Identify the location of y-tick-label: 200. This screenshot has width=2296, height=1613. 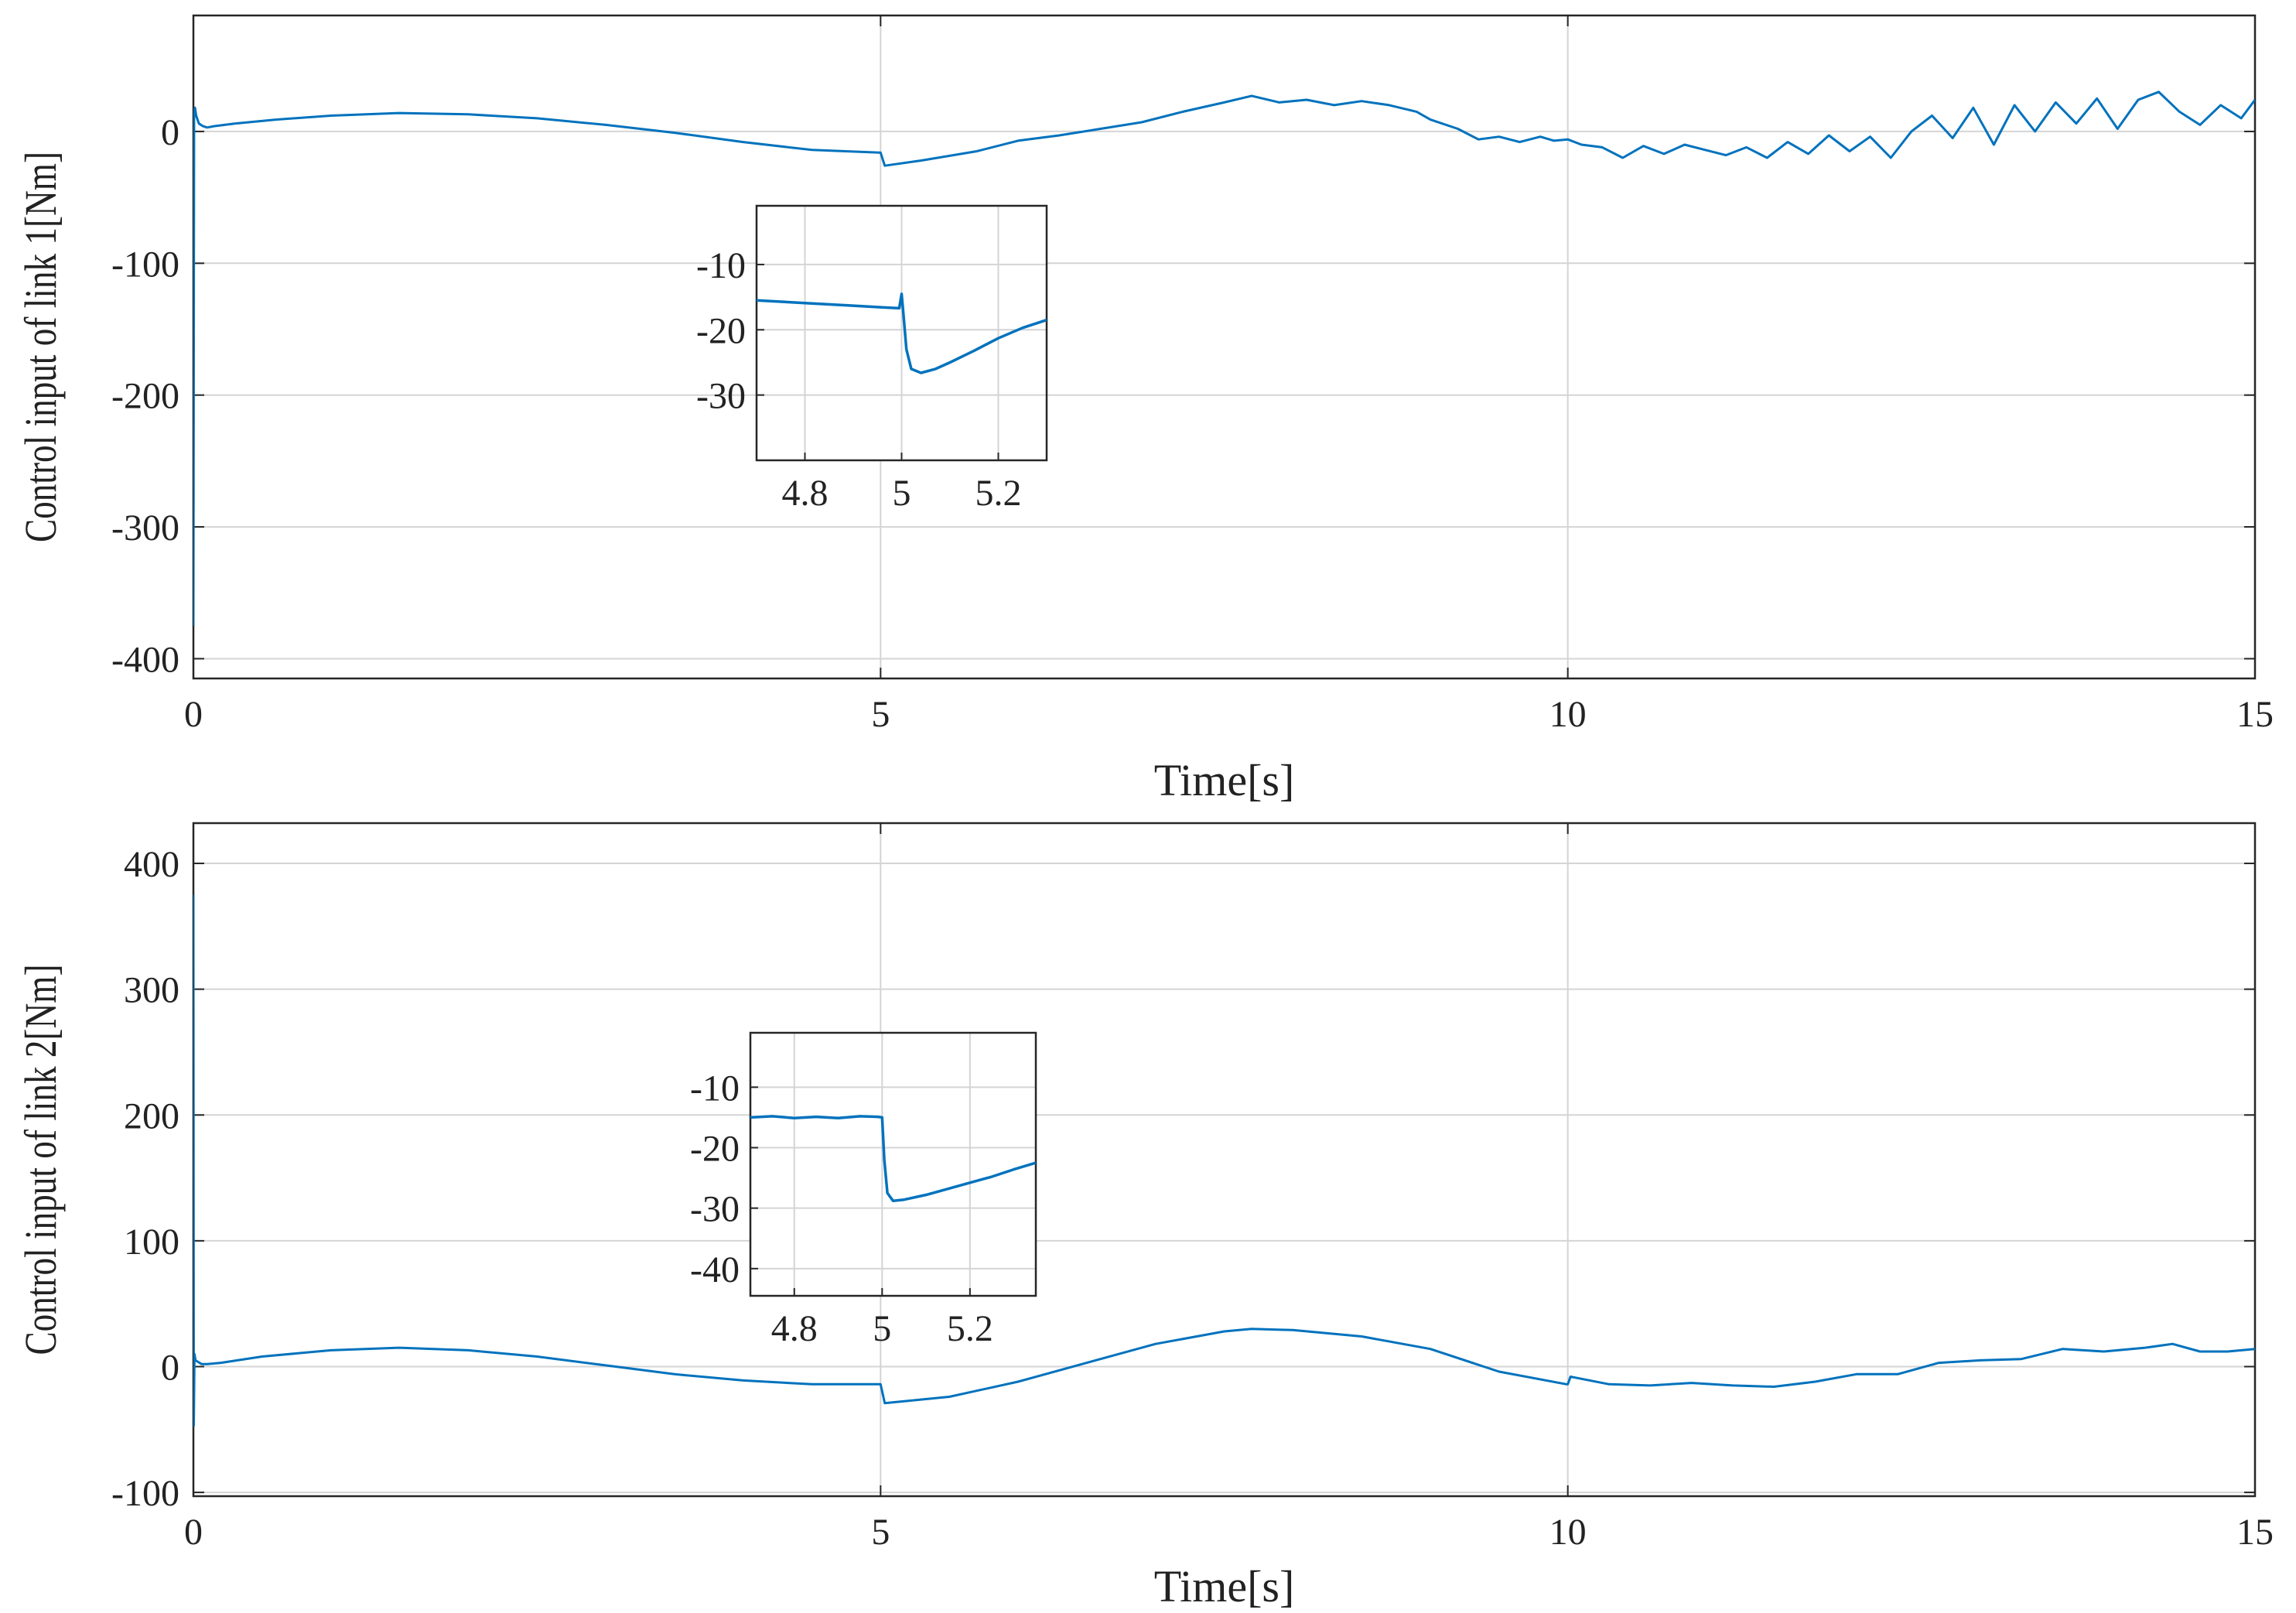
(151, 1115).